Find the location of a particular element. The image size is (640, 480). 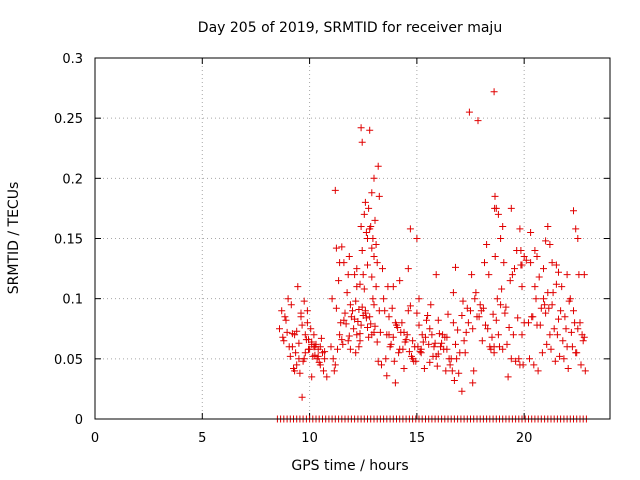

y-tick-label: 0.2 is located at coordinates (72, 179).